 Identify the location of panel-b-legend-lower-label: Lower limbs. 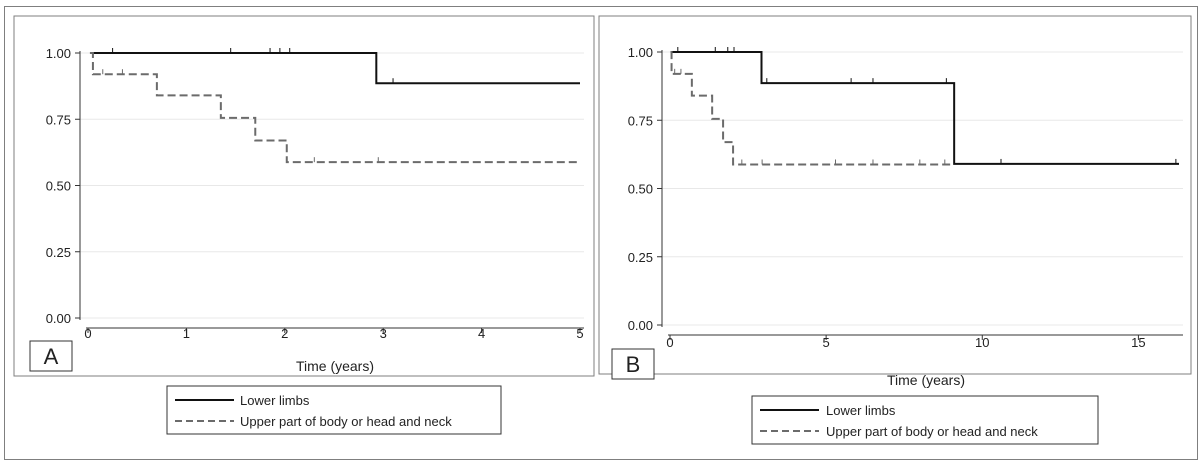
(861, 410).